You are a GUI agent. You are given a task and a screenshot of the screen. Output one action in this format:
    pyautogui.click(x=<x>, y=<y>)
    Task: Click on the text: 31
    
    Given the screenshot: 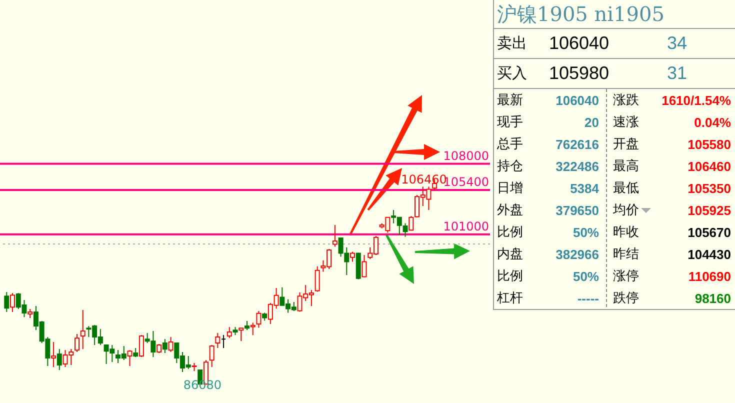 What is the action you would take?
    pyautogui.click(x=677, y=73)
    